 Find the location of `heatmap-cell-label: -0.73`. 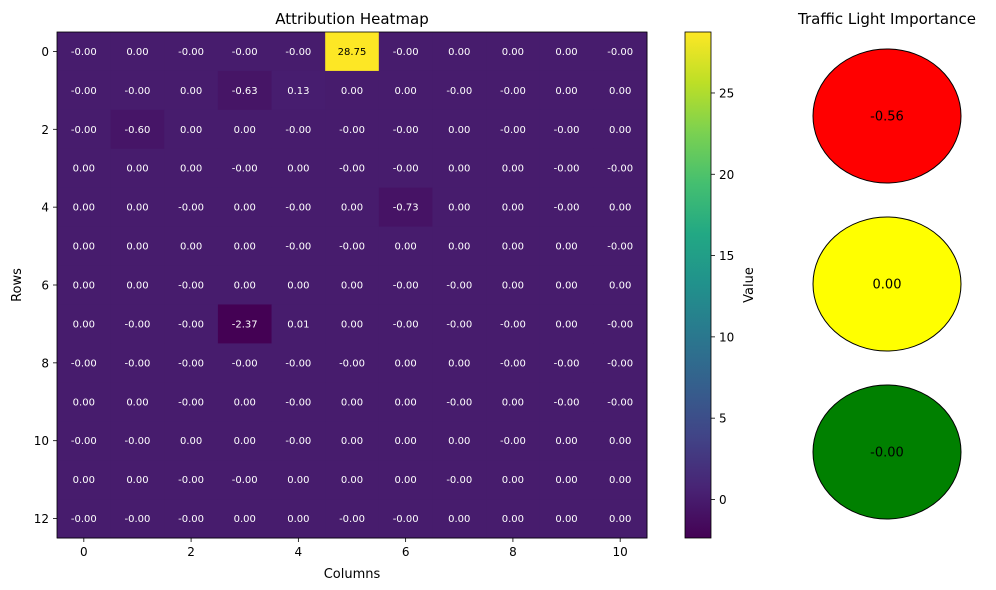

heatmap-cell-label: -0.73 is located at coordinates (406, 208).